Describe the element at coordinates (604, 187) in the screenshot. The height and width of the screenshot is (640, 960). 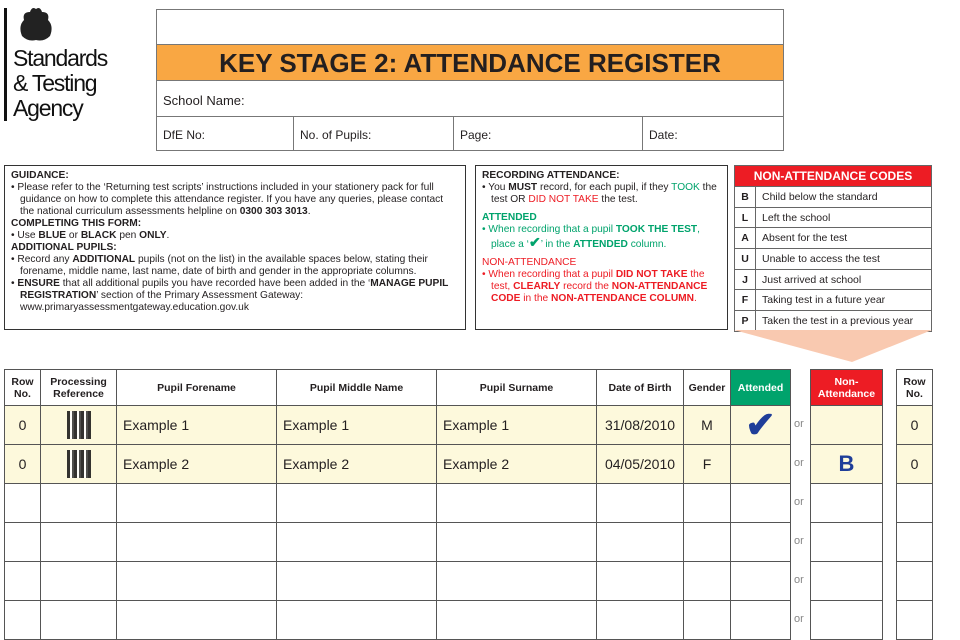
I see `text: record, for each pupil, if they` at that location.